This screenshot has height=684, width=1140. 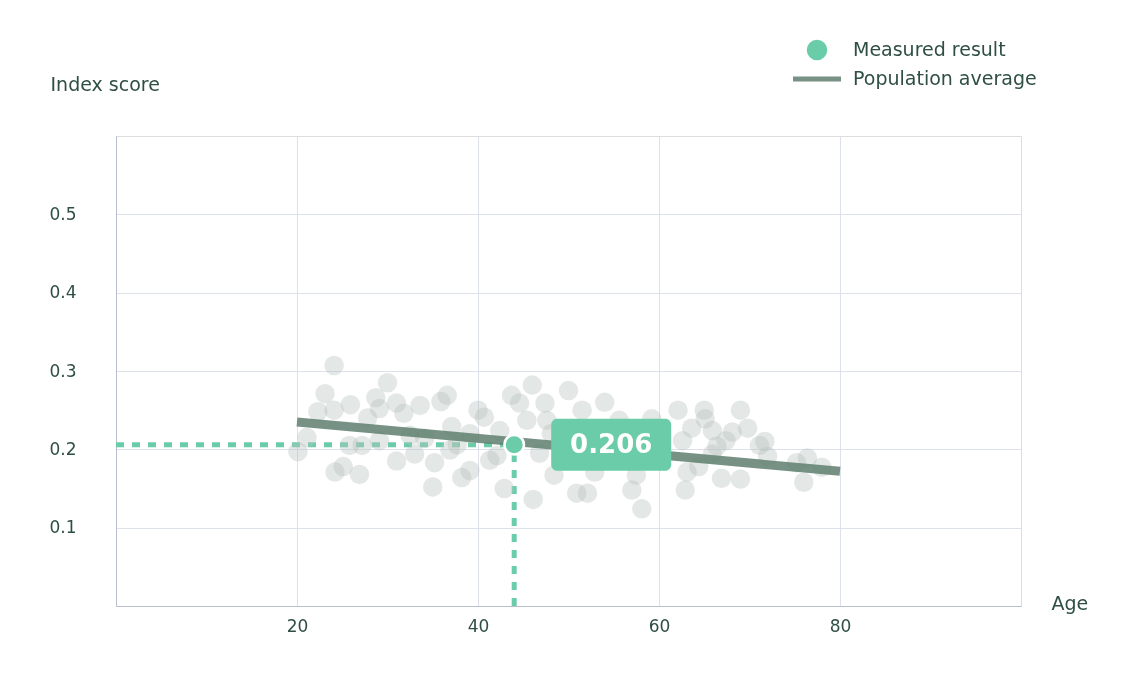 I want to click on y-tick-label: 0.4, so click(x=63, y=292).